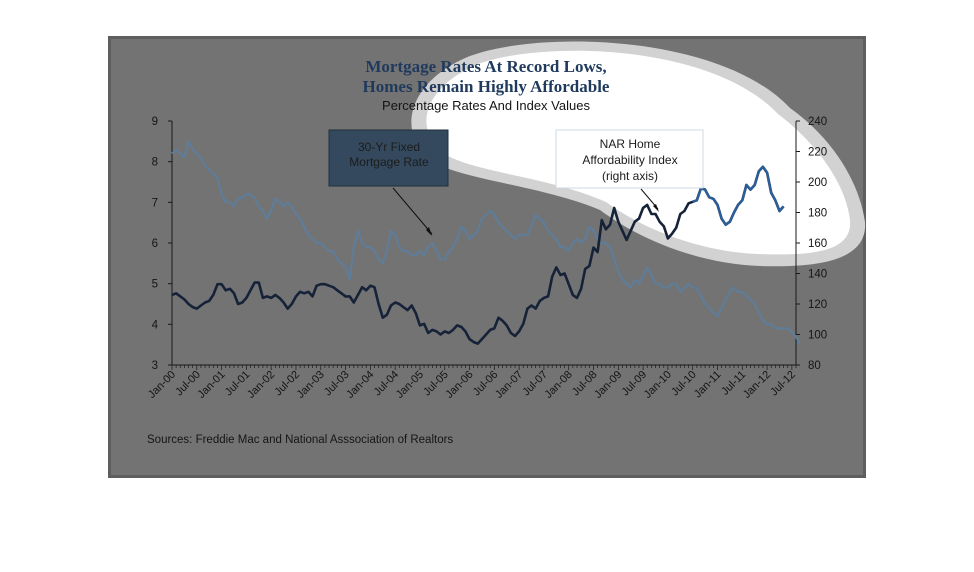  Describe the element at coordinates (485, 66) in the screenshot. I see `chart-title-line1: Mortgage Rates At Record Lows,` at that location.